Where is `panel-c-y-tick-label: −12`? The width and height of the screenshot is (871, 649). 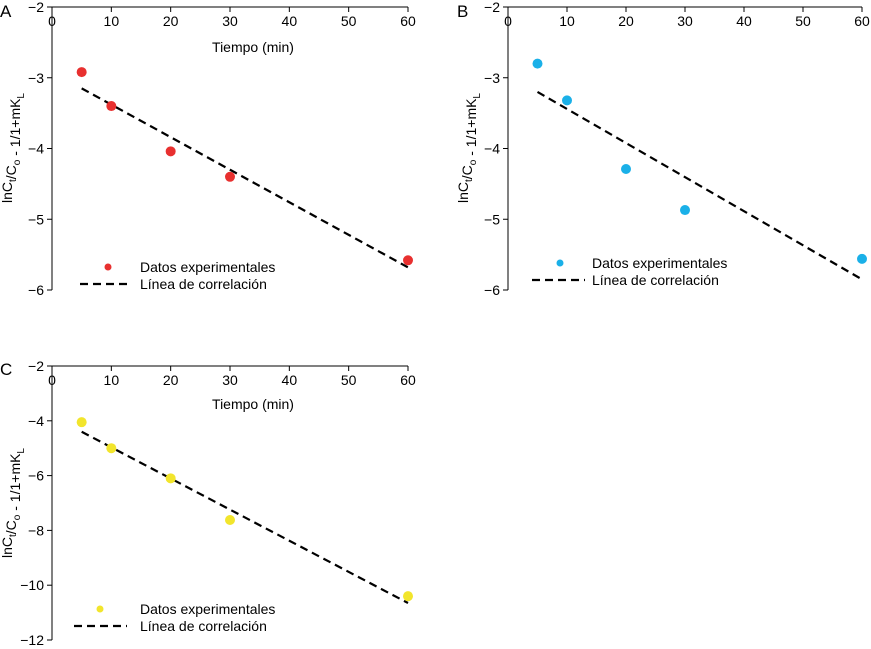
panel-c-y-tick-label: −12 is located at coordinates (32, 640).